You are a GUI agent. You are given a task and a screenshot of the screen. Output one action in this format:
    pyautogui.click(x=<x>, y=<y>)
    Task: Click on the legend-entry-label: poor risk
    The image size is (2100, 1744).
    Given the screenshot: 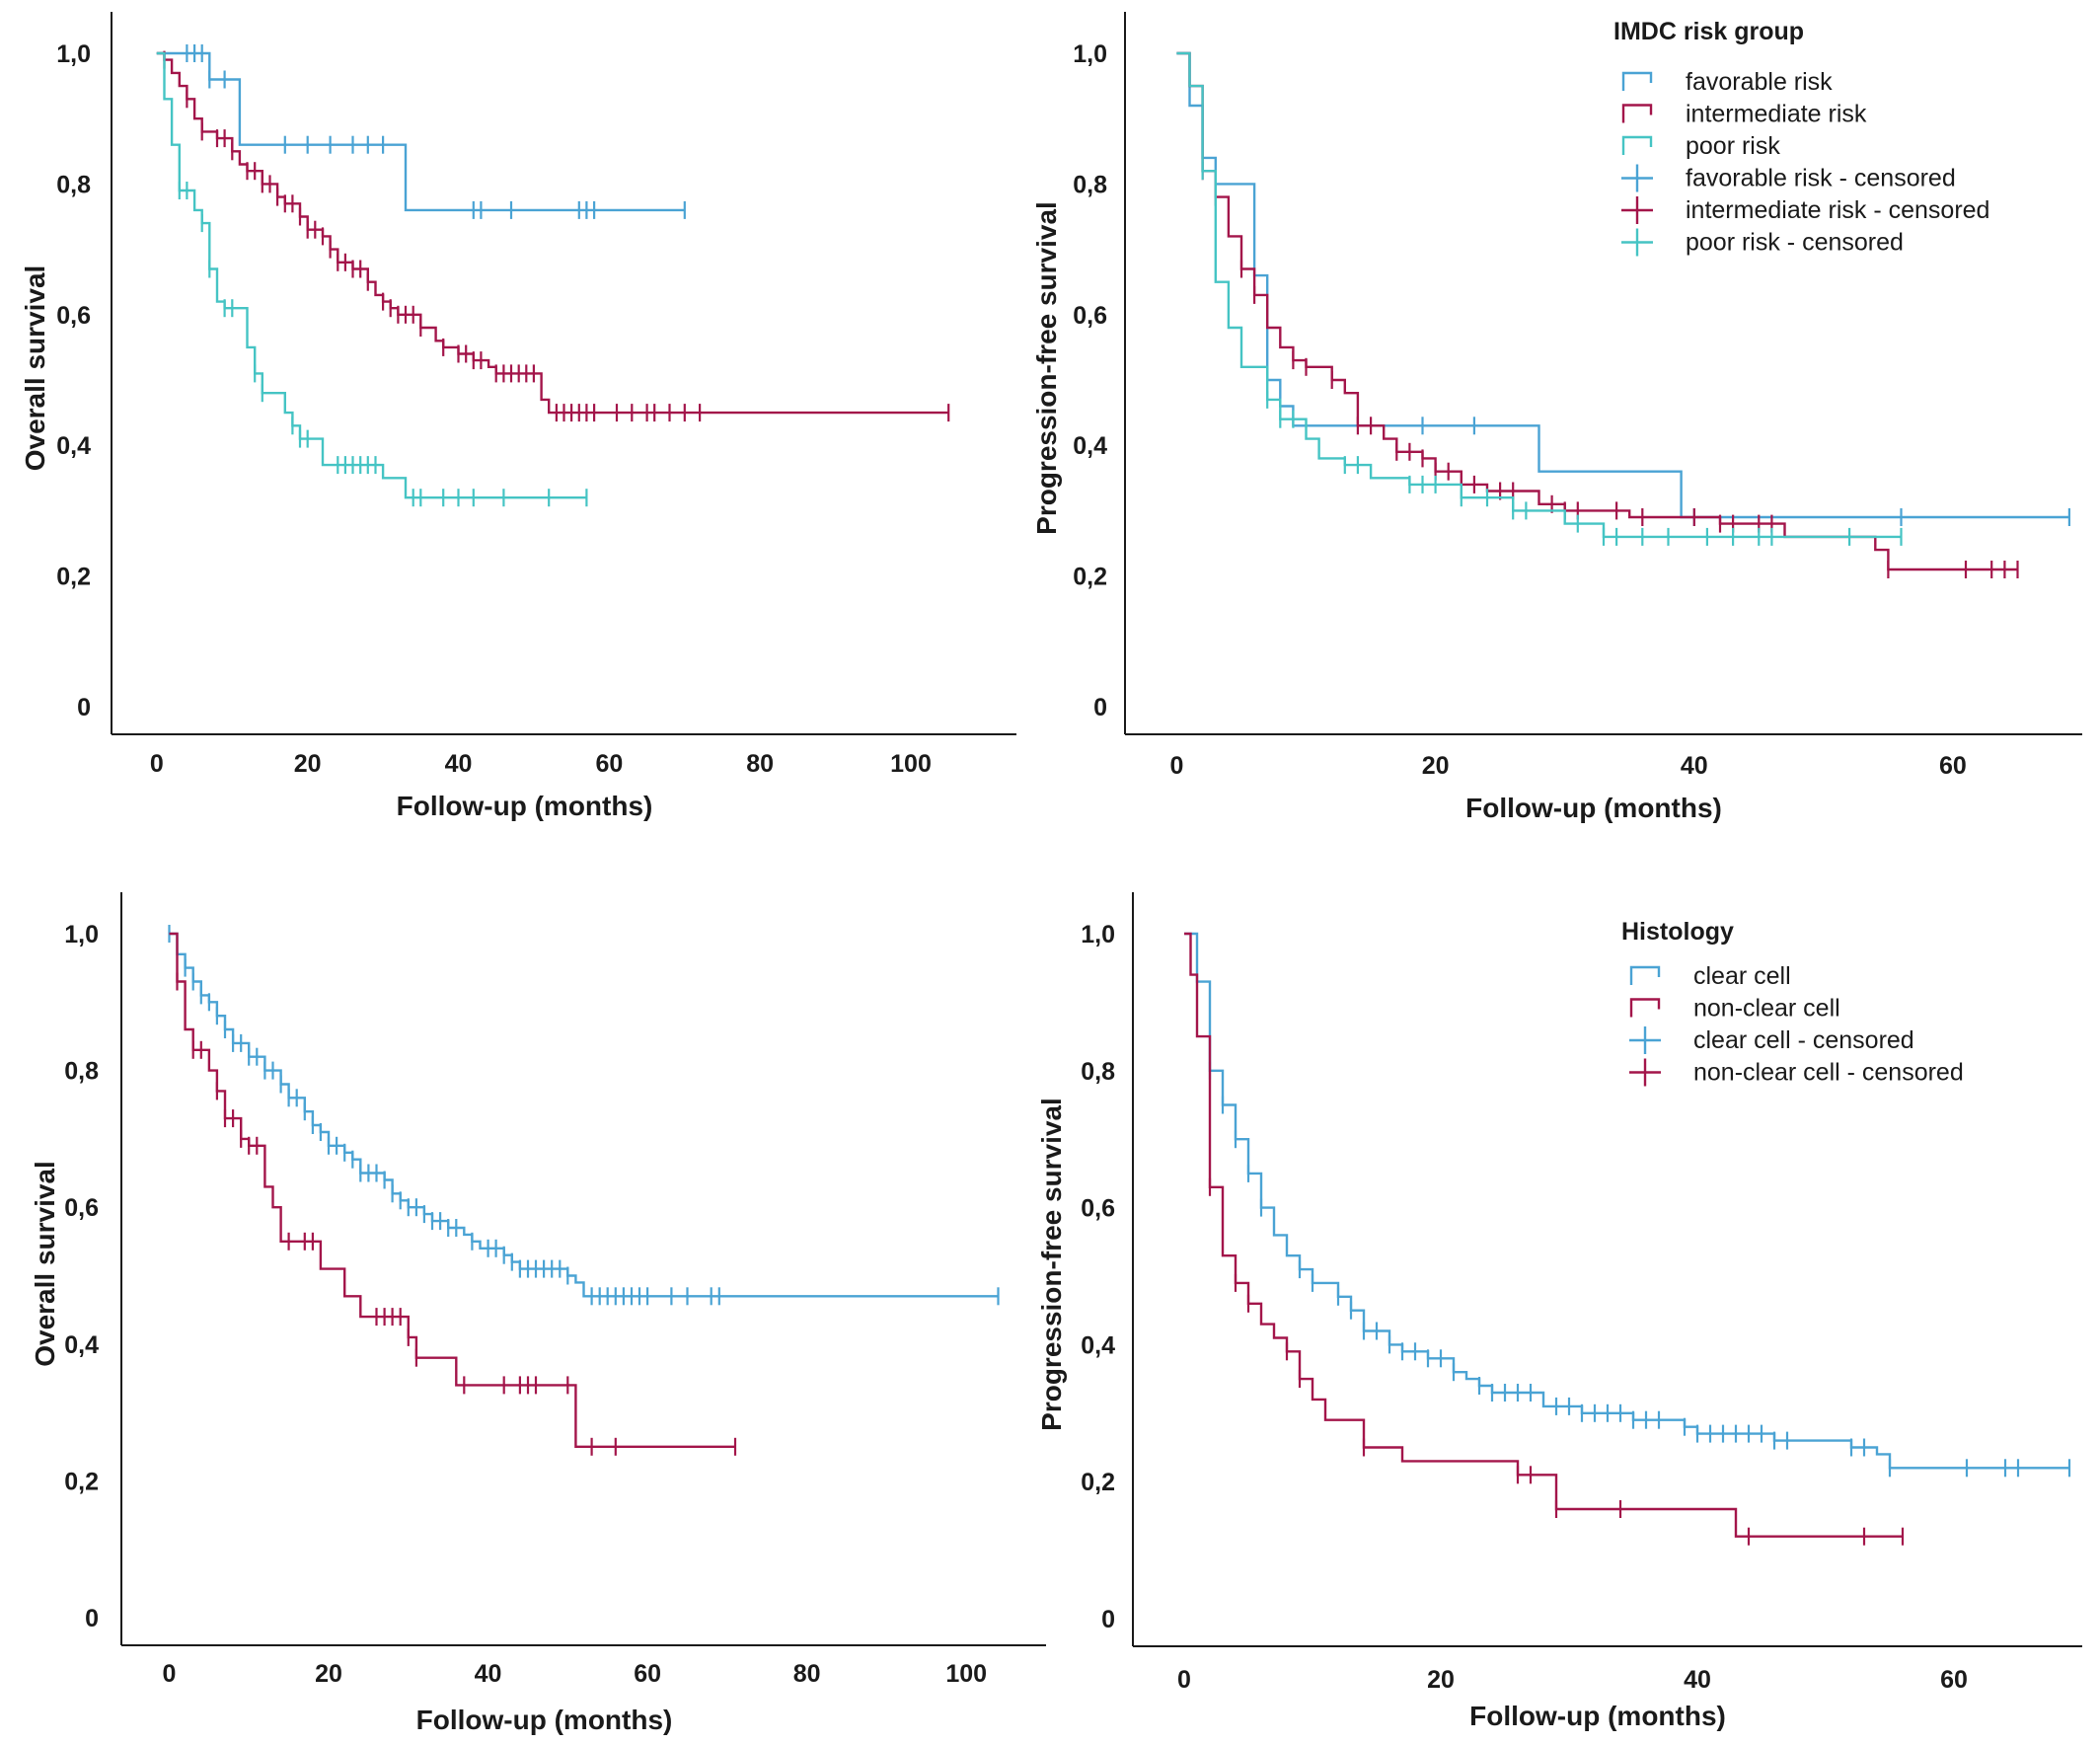 What is the action you would take?
    pyautogui.click(x=1733, y=146)
    